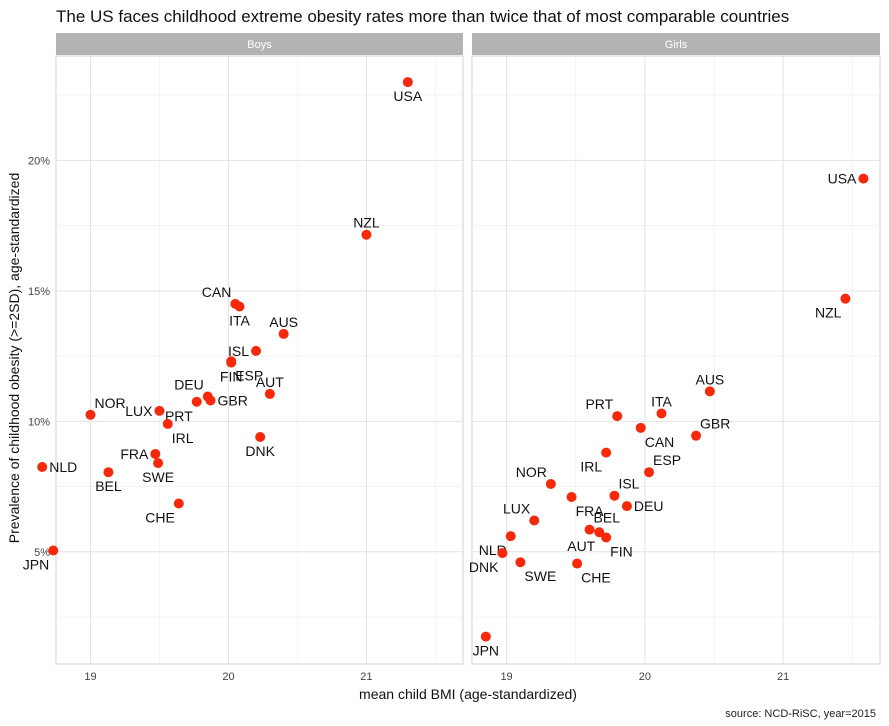  What do you see at coordinates (42, 553) in the screenshot?
I see `y-tick-label: 5%` at bounding box center [42, 553].